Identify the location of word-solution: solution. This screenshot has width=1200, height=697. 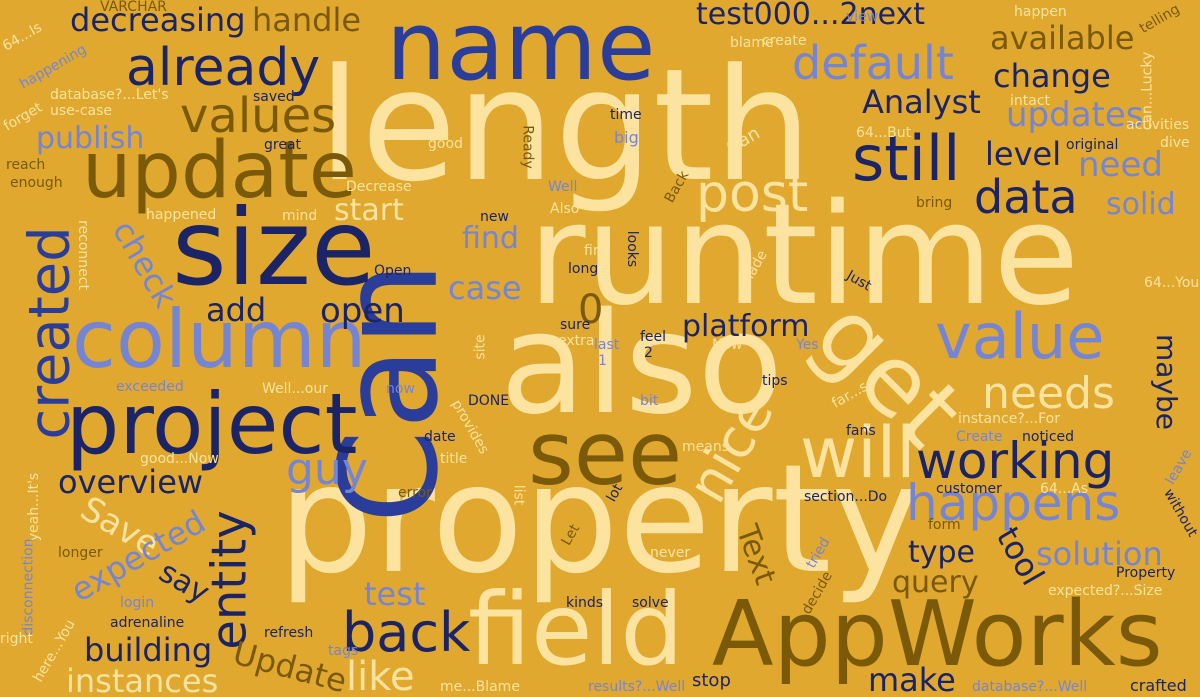
(1099, 554).